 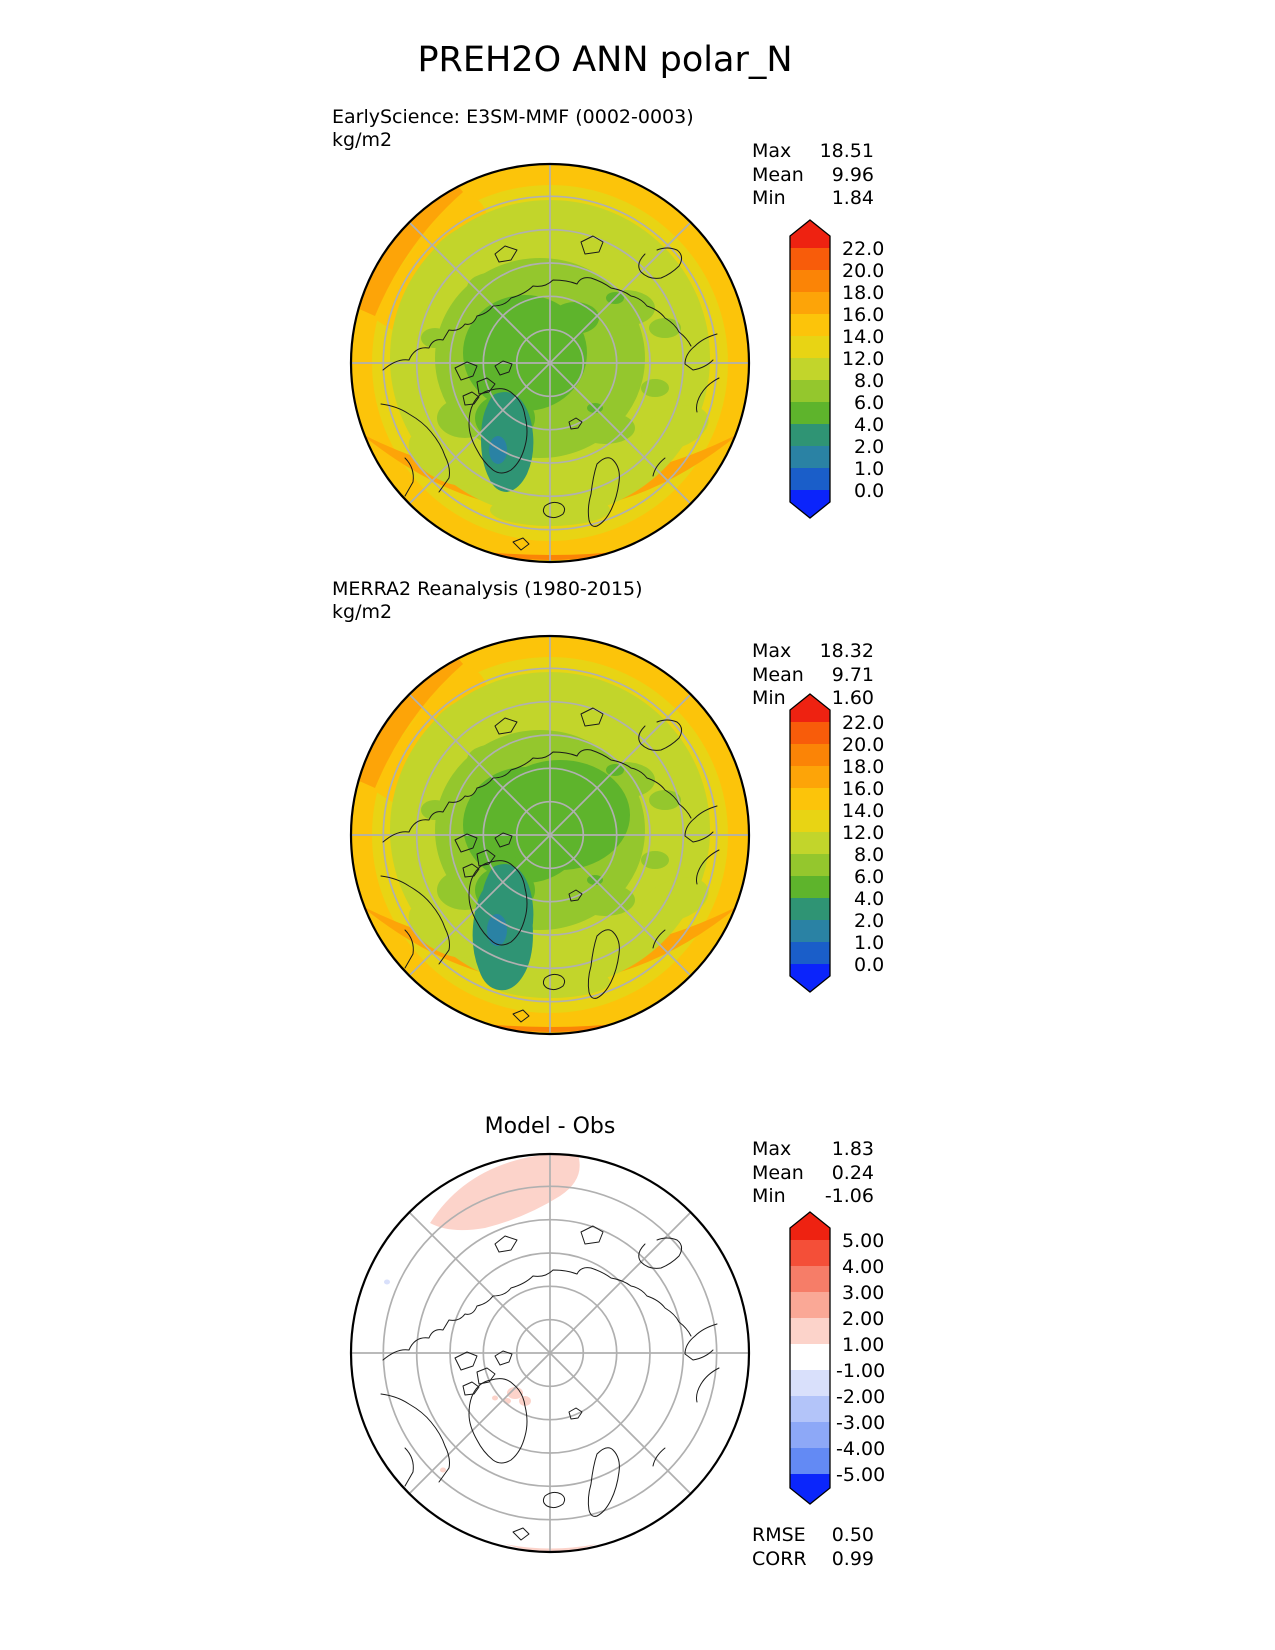 I want to click on svg-text: 4.00, so click(x=863, y=1267).